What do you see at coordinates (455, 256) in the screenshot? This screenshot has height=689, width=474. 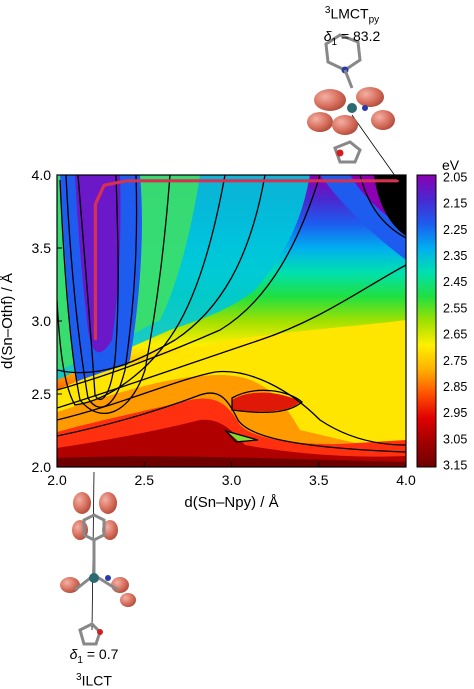 I see `colorbar-tick-label: 2.35` at bounding box center [455, 256].